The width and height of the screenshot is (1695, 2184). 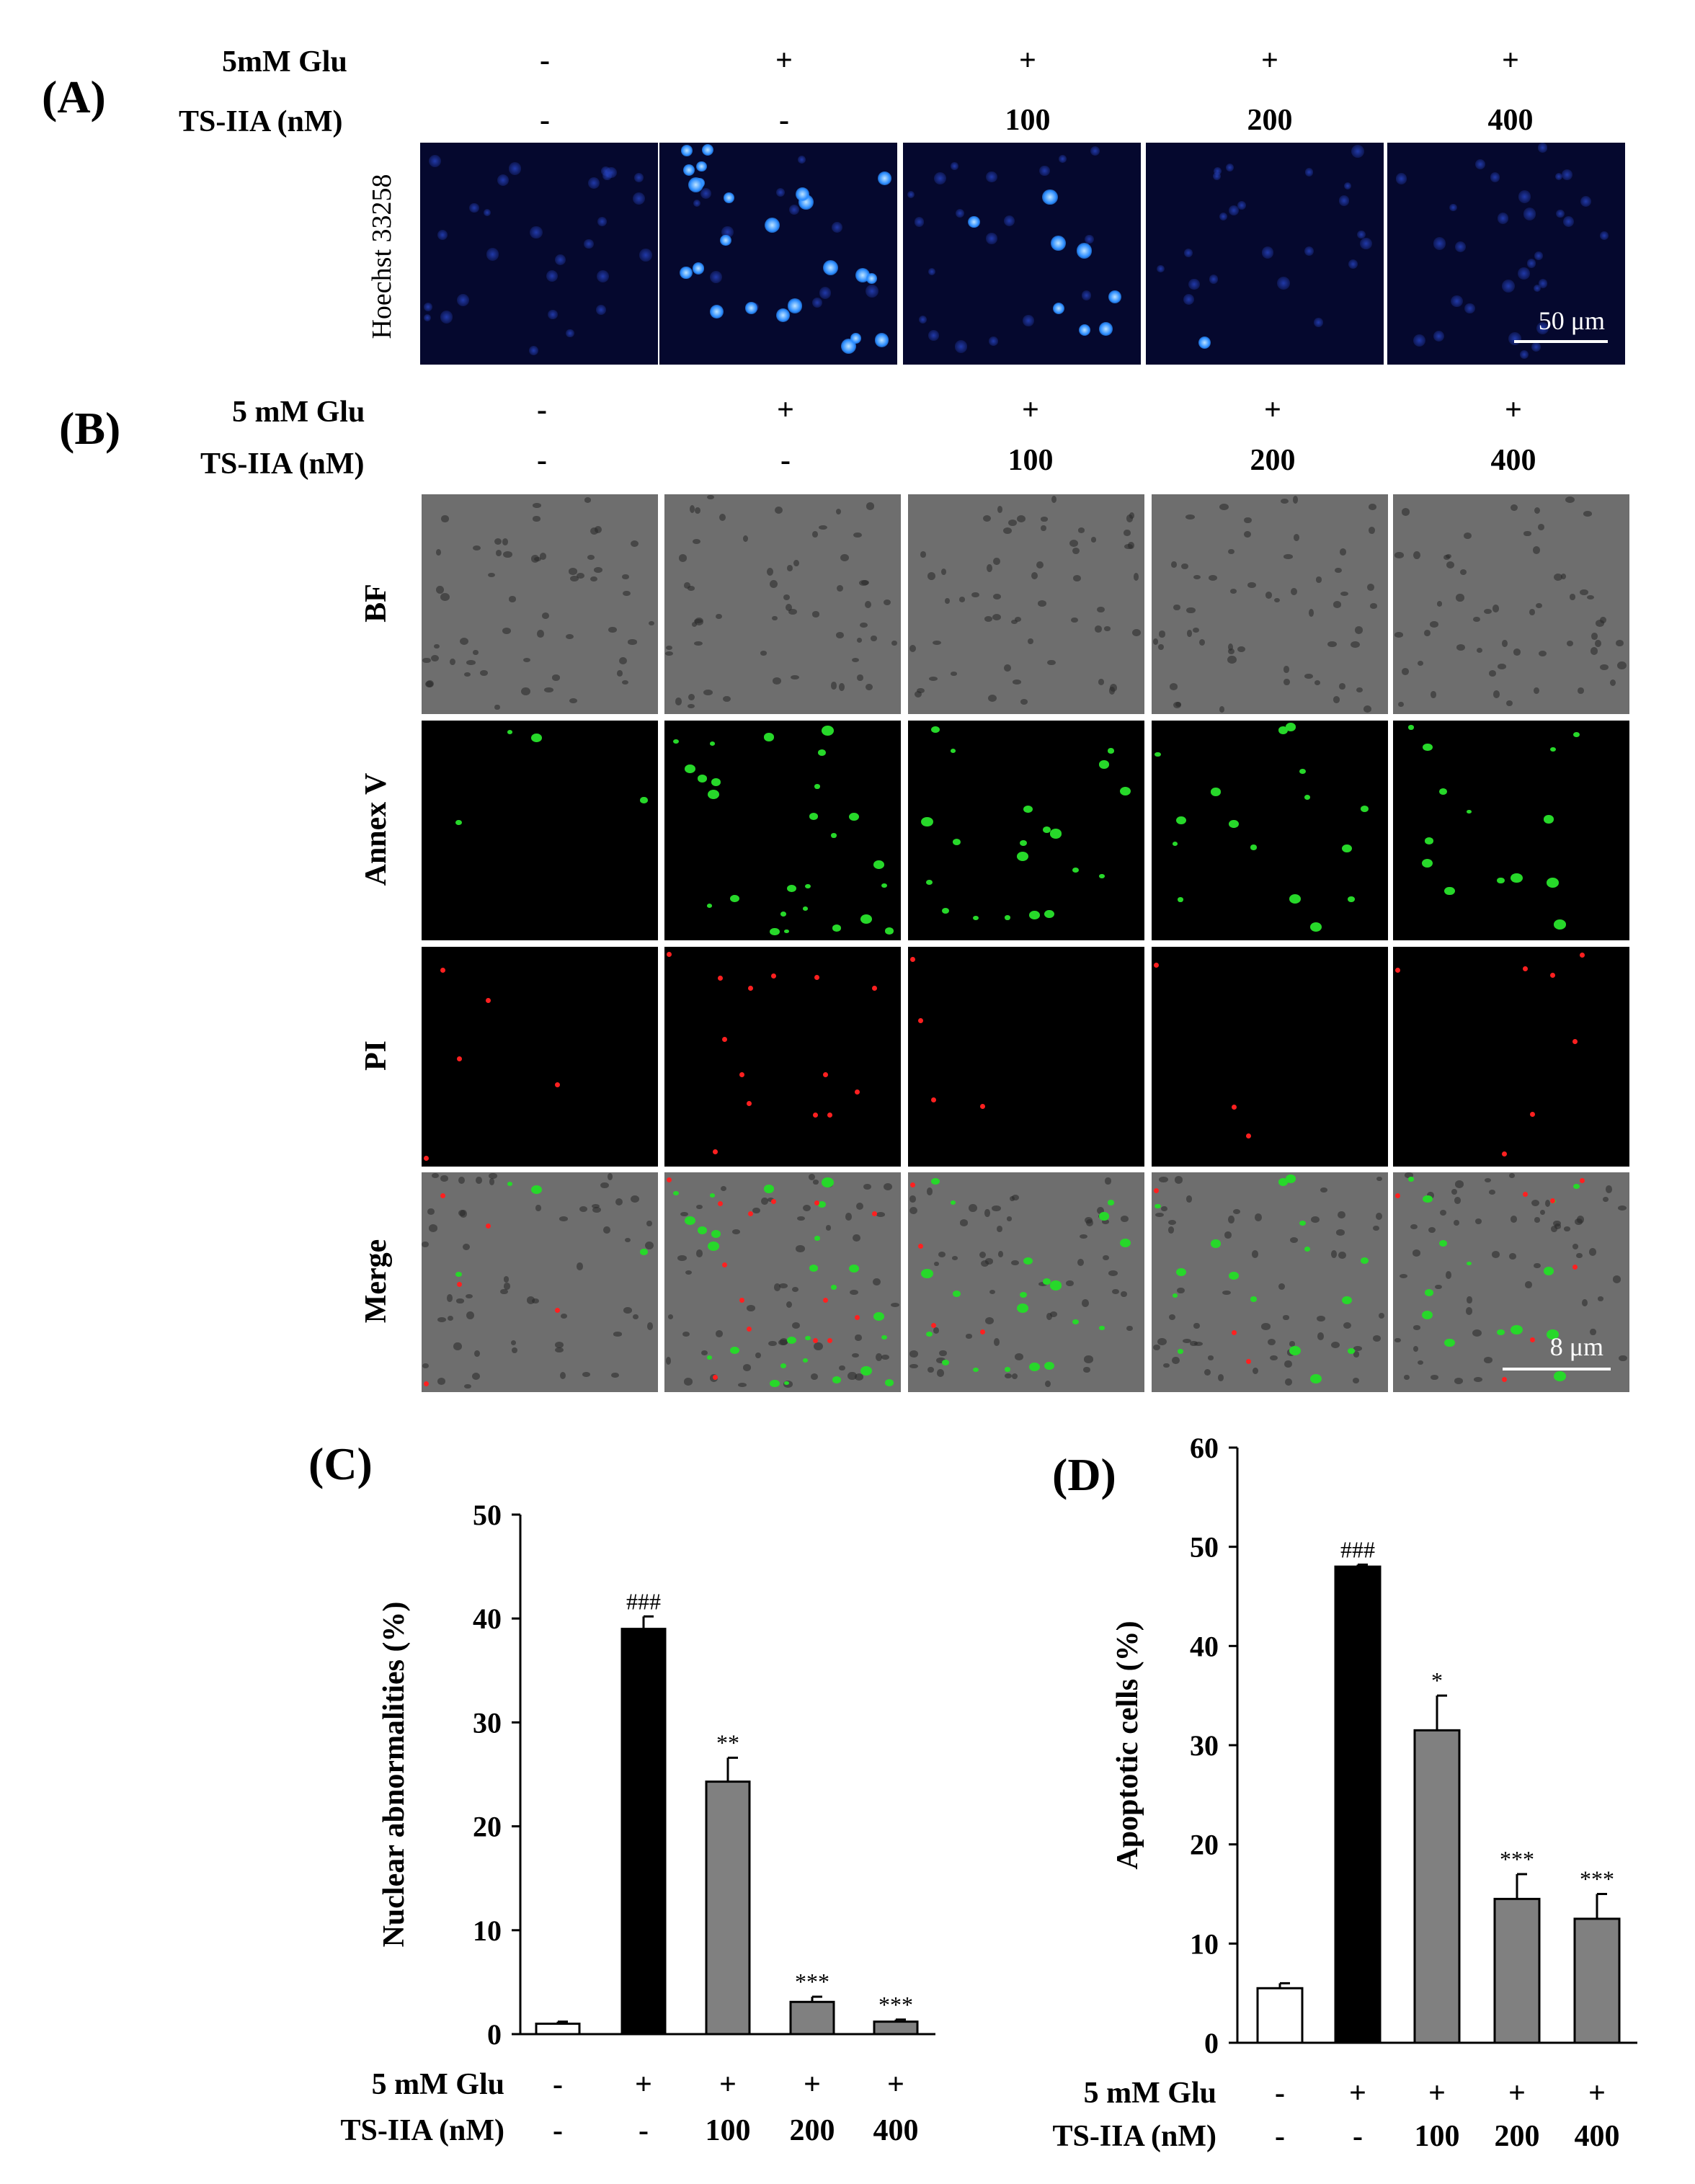 I want to click on ts-value-1: -, so click(x=558, y=2130).